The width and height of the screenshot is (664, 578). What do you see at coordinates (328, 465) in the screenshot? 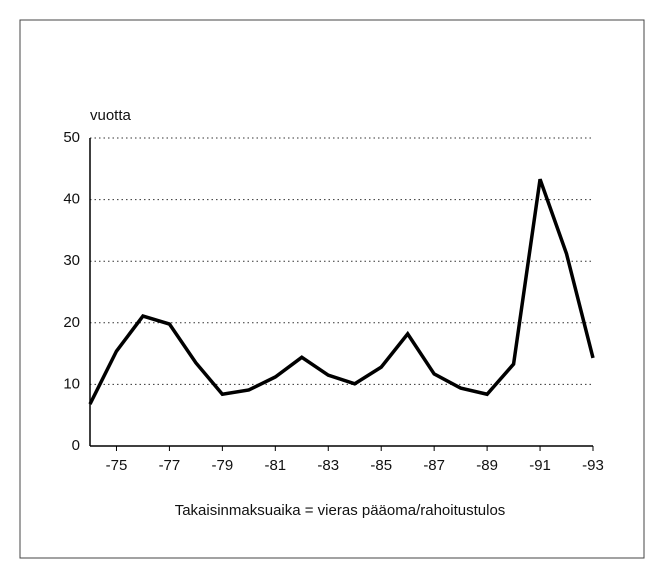
I see `x-tick-label: -83` at bounding box center [328, 465].